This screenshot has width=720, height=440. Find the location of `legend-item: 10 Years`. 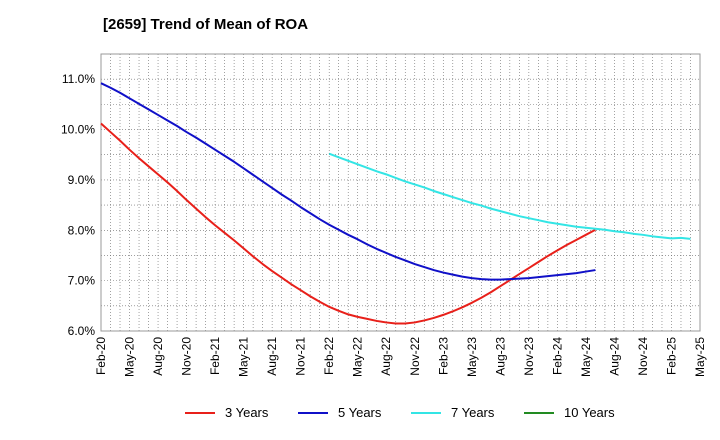

legend-item: 10 Years is located at coordinates (569, 412).